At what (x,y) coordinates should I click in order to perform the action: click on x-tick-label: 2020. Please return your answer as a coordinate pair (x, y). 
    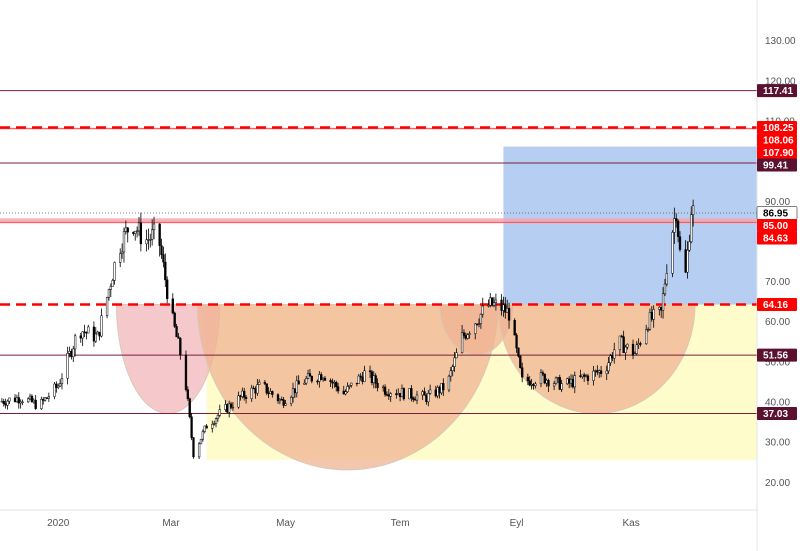
    Looking at the image, I should click on (58, 523).